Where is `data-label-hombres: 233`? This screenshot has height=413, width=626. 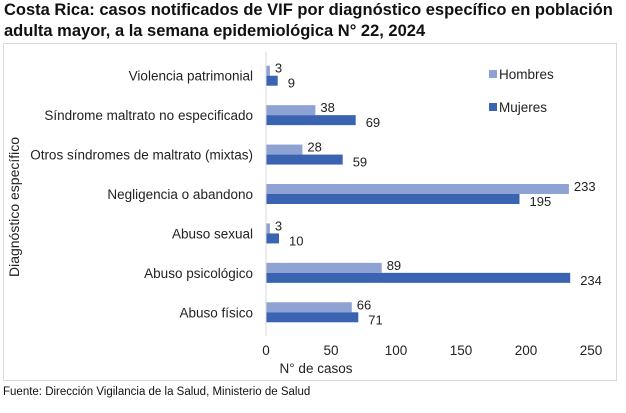 data-label-hombres: 233 is located at coordinates (585, 186).